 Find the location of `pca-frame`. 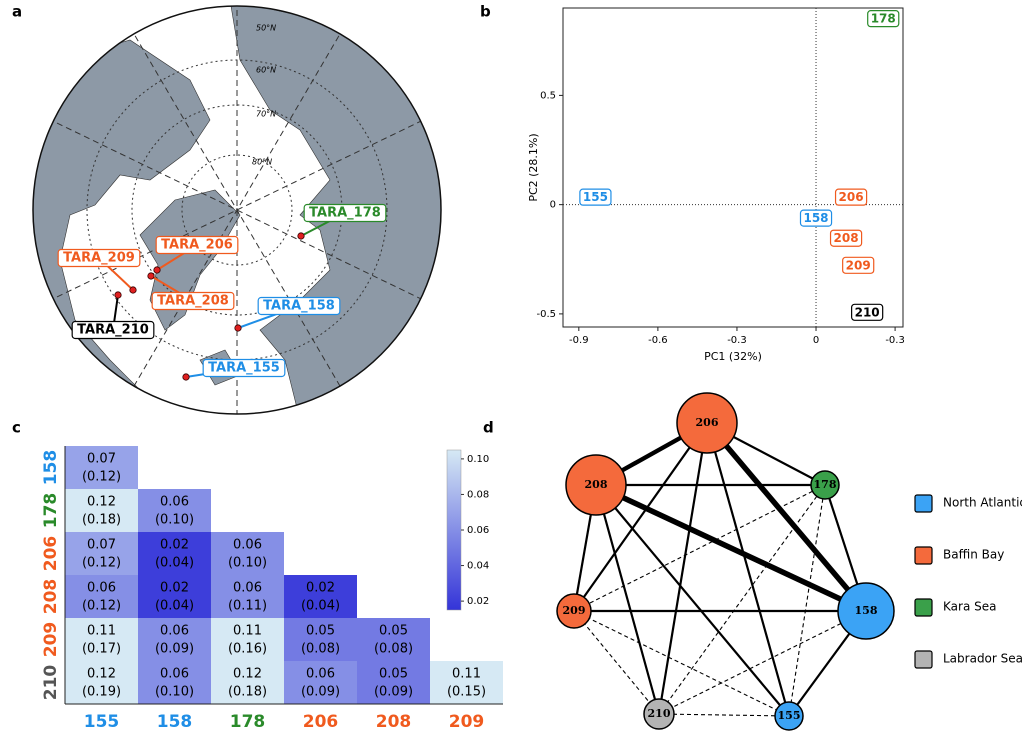

pca-frame is located at coordinates (733, 167).